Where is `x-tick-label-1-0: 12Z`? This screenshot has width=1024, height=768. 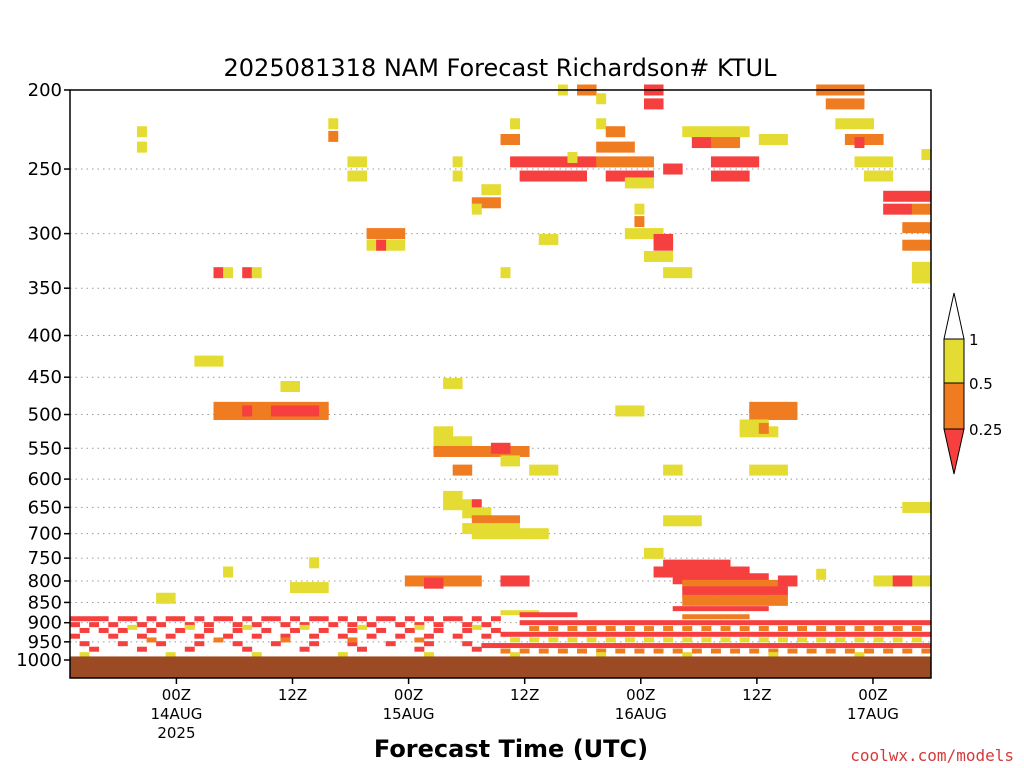 x-tick-label-1-0: 12Z is located at coordinates (292, 695).